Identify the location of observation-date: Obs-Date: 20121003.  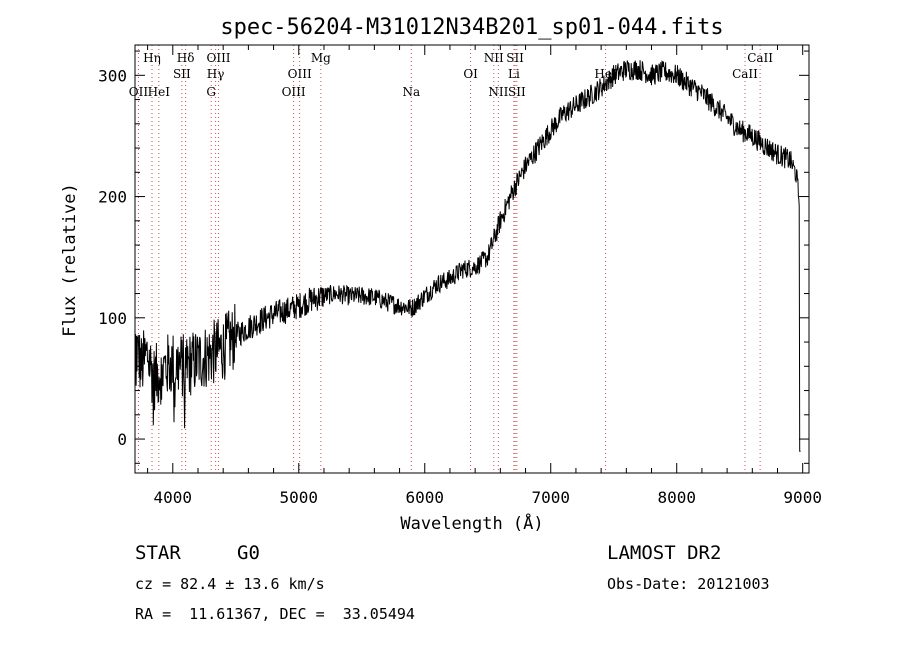
(688, 584).